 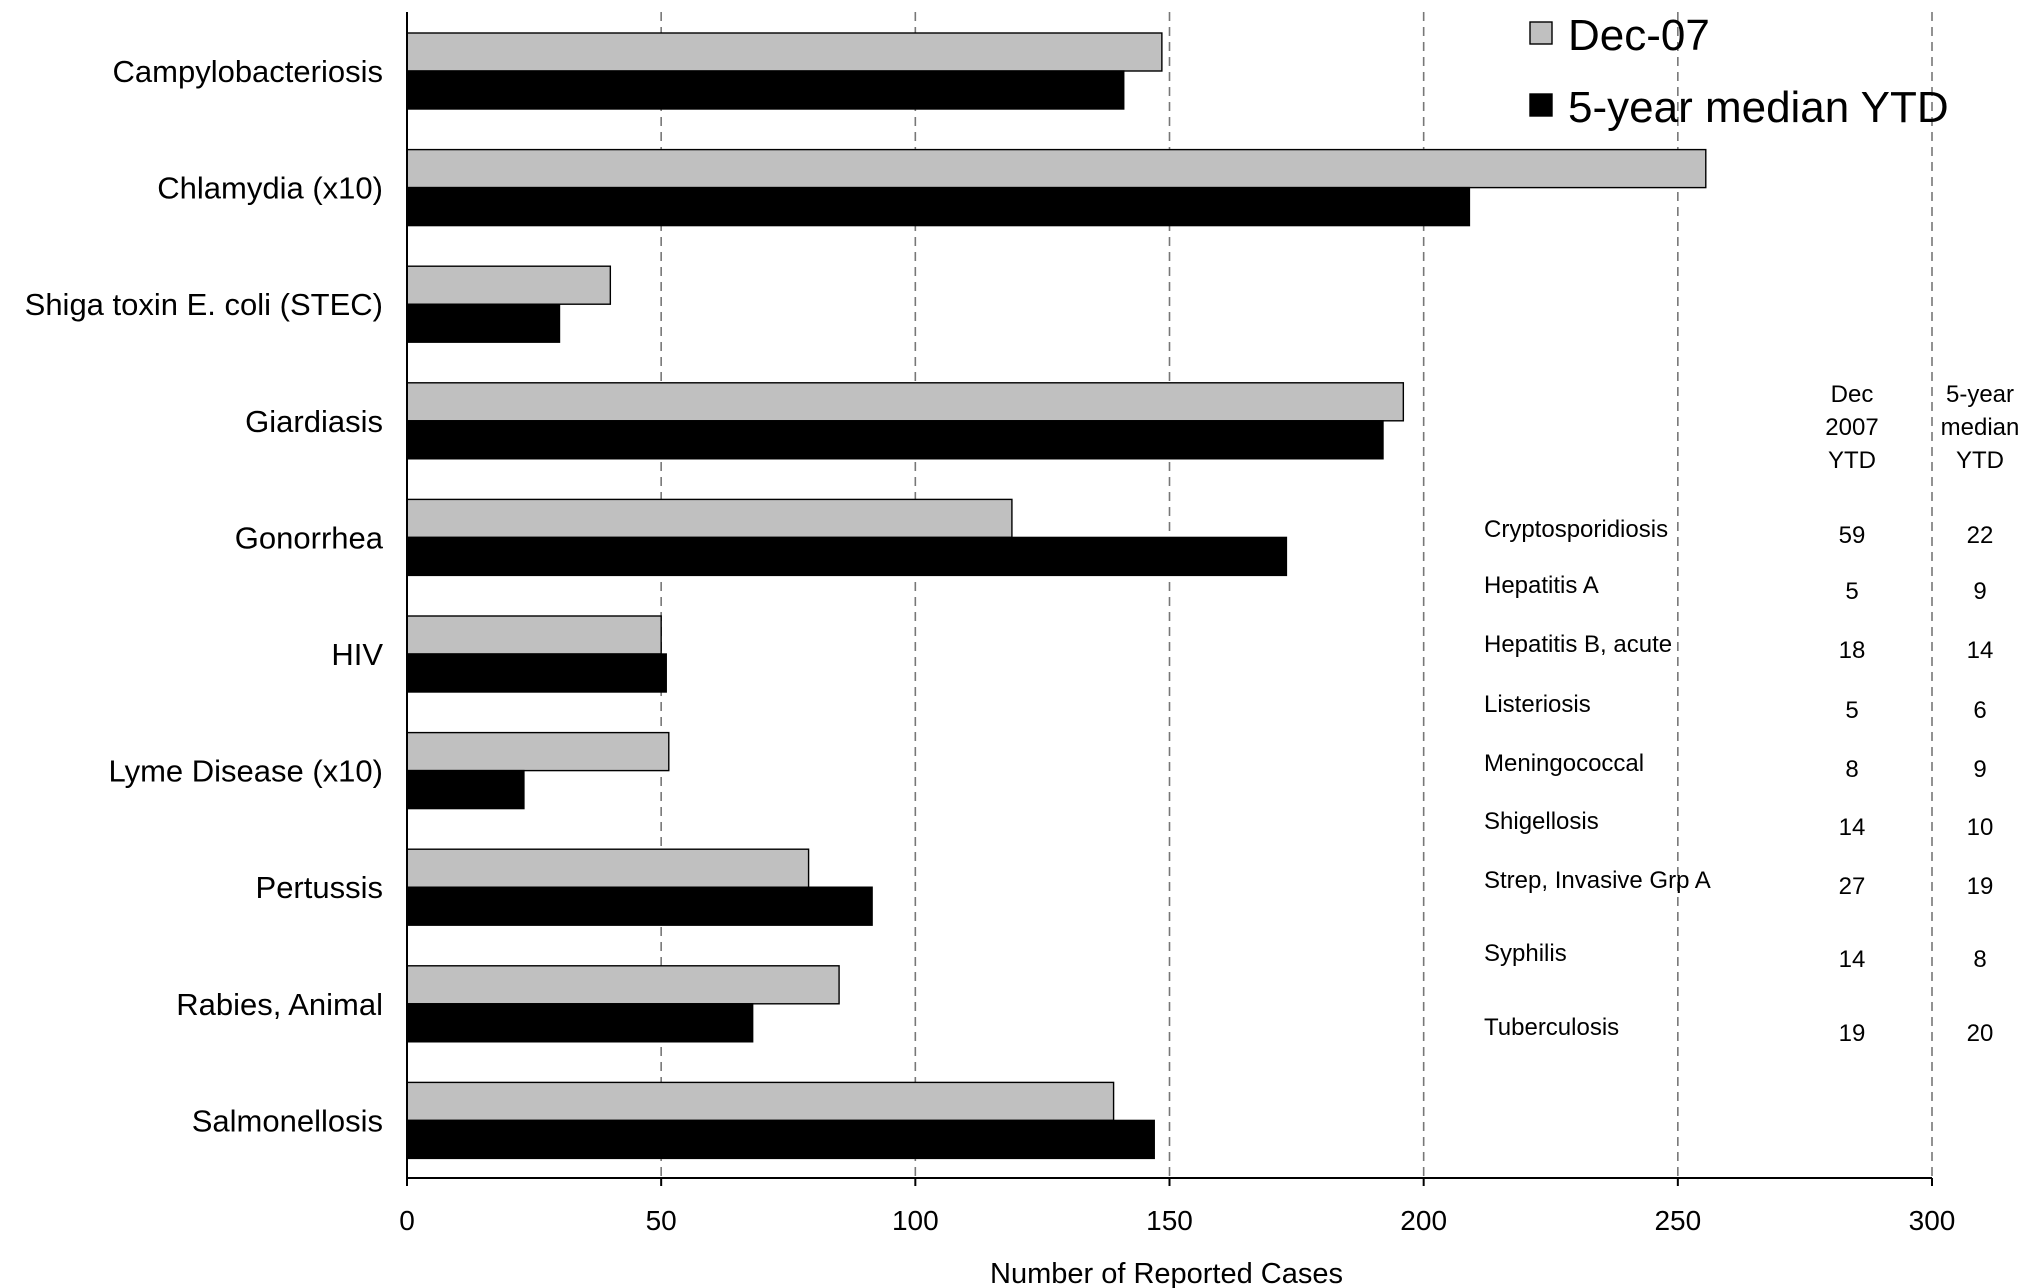 What do you see at coordinates (287, 1120) in the screenshot?
I see `category-label: Salmonellosis` at bounding box center [287, 1120].